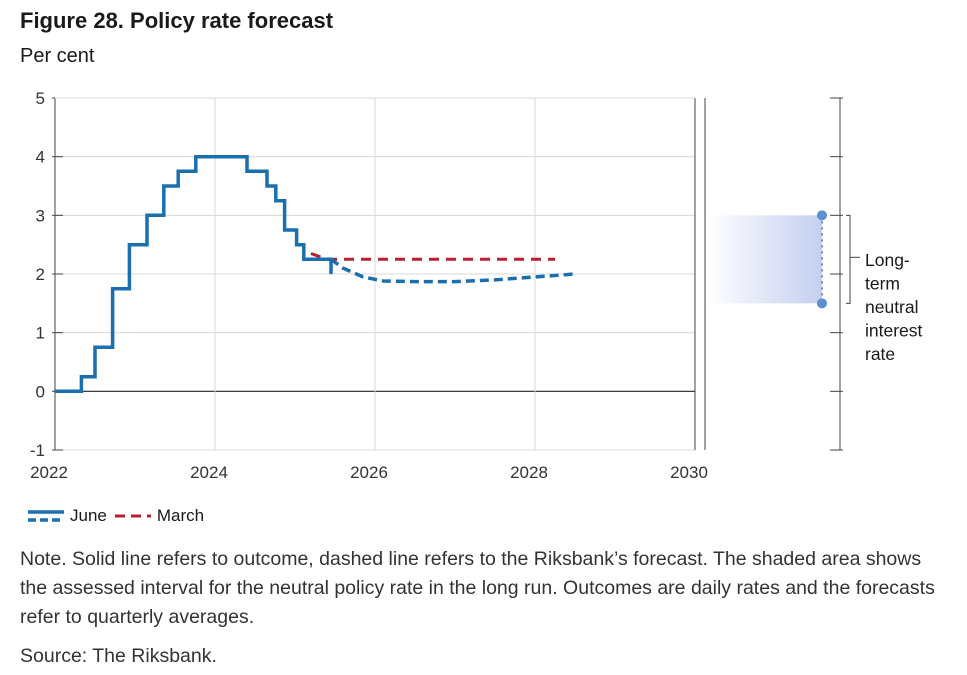 This screenshot has width=967, height=675. Describe the element at coordinates (764, 259) in the screenshot. I see `neutral-rate-shaded-area` at that location.